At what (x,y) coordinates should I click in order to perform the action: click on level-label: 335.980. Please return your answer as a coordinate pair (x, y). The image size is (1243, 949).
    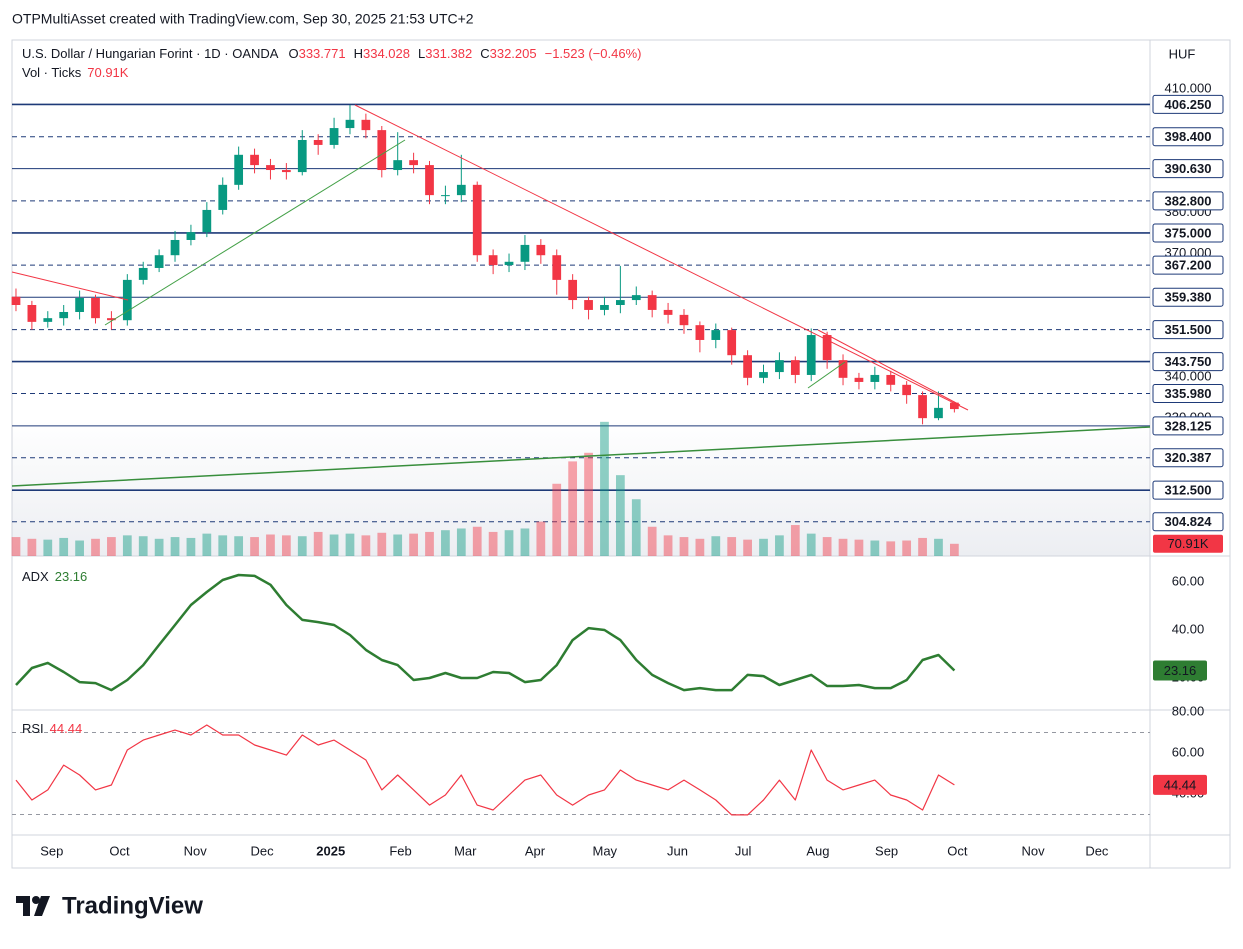
    Looking at the image, I should click on (1188, 393).